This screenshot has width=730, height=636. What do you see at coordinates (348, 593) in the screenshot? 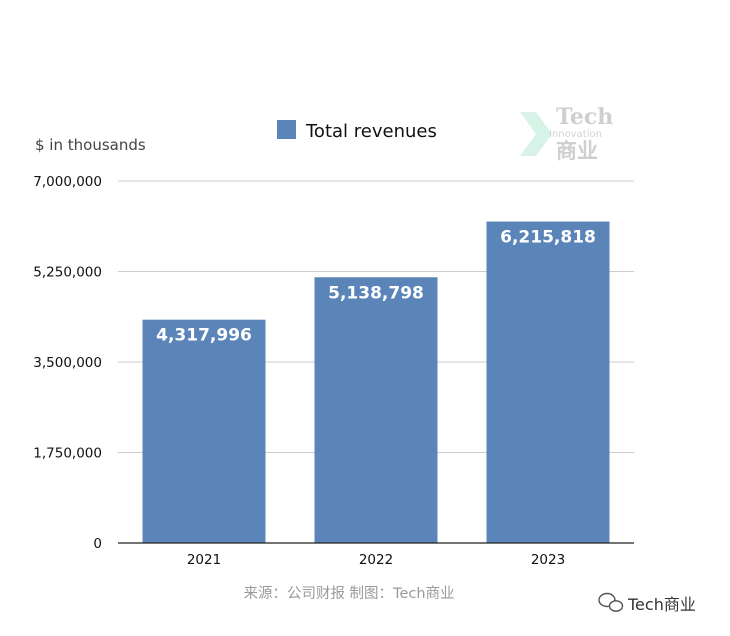
I see `source-note: 来源：公司财报 制图：Tech商业` at bounding box center [348, 593].